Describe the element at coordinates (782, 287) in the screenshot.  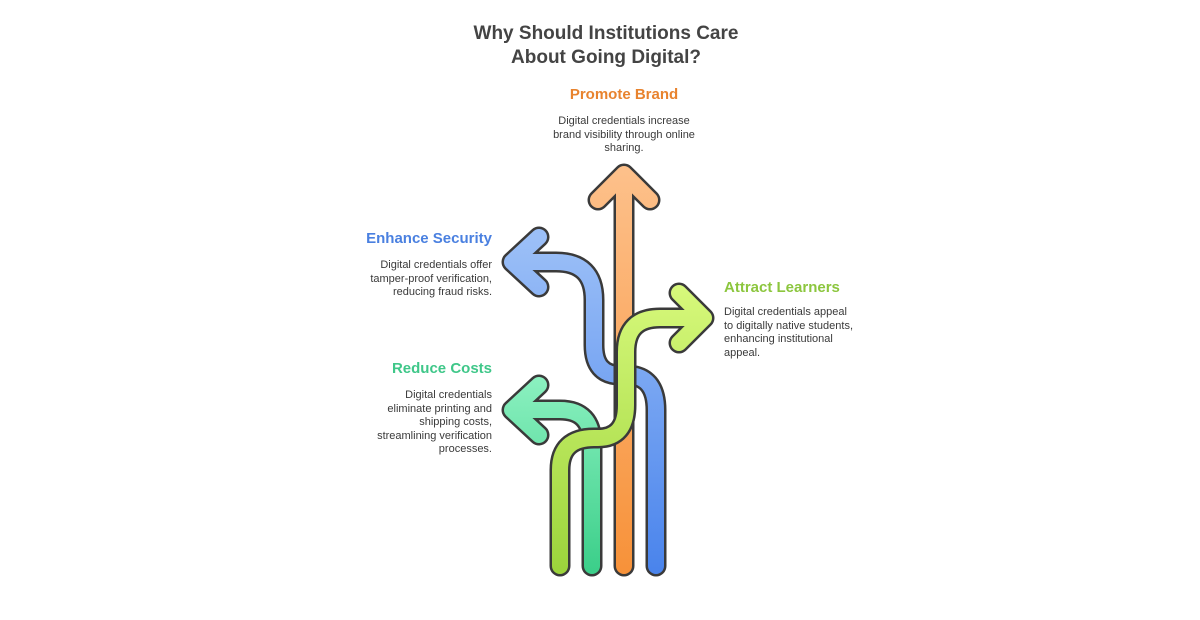
I see `attract-learners-heading: Attract Learners` at that location.